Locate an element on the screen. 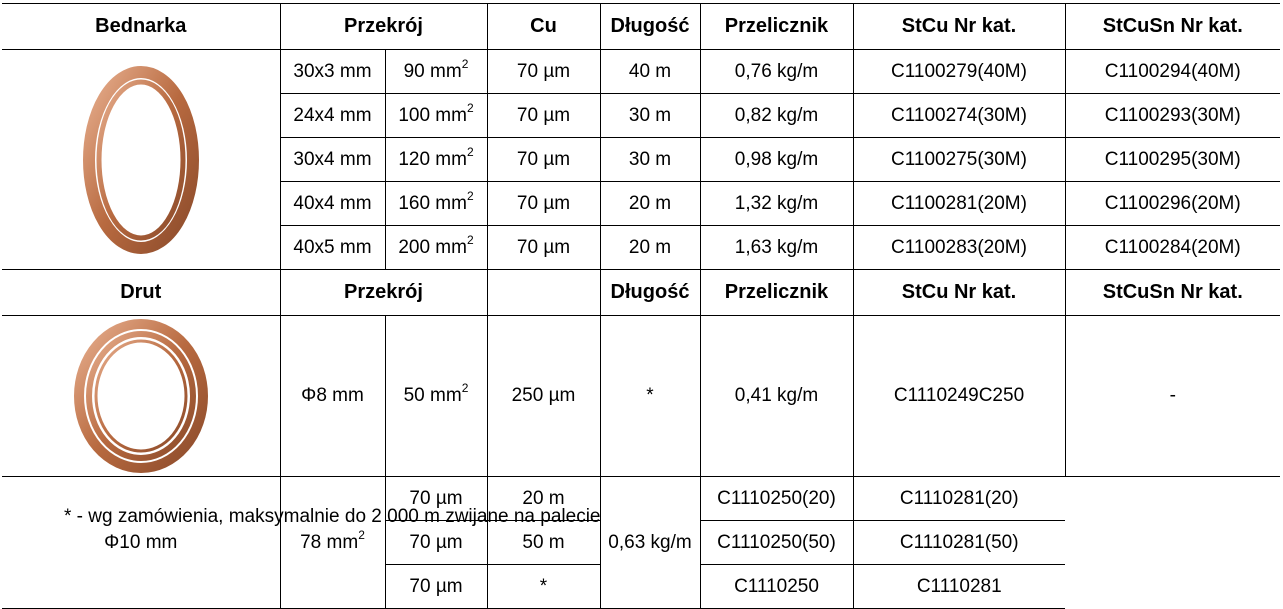 This screenshot has height=609, width=1283. stcu-catalog-number: C1110249C250 is located at coordinates (959, 396).